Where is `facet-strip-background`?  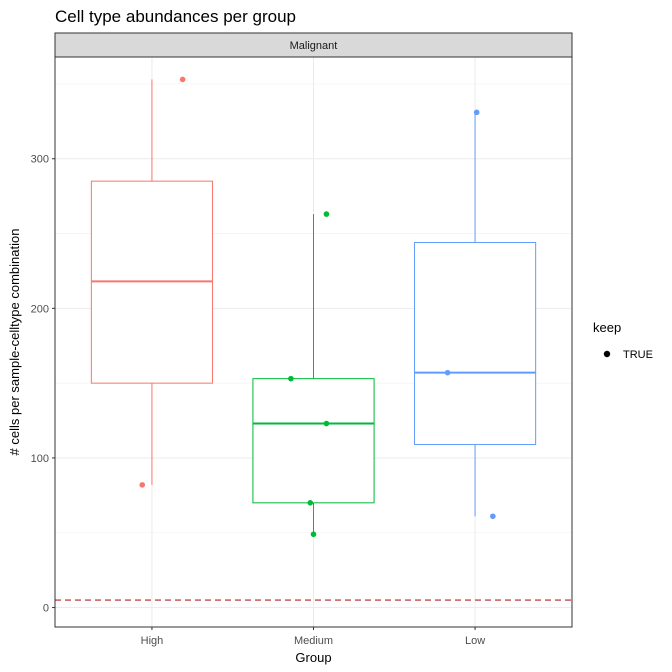 facet-strip-background is located at coordinates (313, 45).